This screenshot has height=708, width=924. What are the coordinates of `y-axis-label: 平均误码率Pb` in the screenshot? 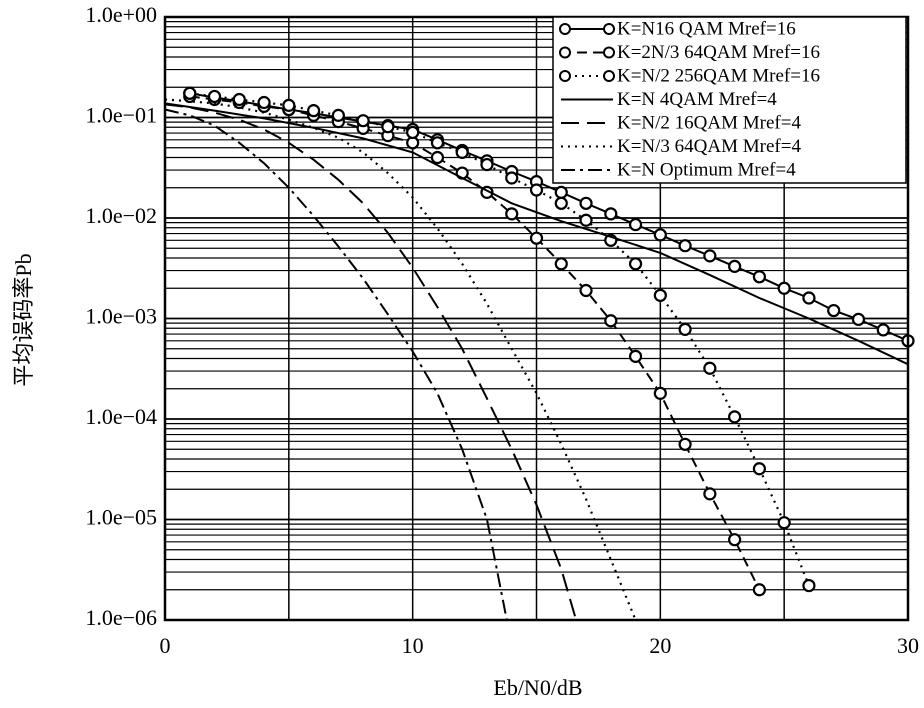 It's located at (23, 319).